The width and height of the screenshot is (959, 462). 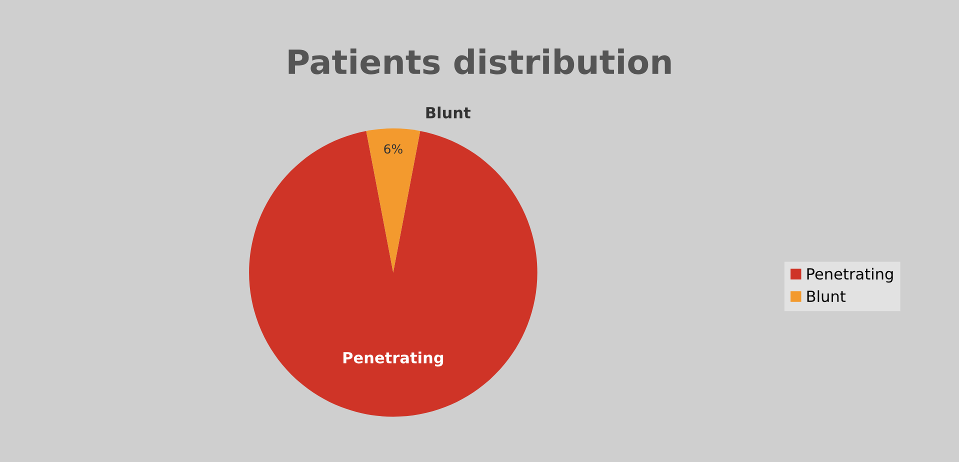 I want to click on legend-label: Blunt, so click(x=826, y=296).